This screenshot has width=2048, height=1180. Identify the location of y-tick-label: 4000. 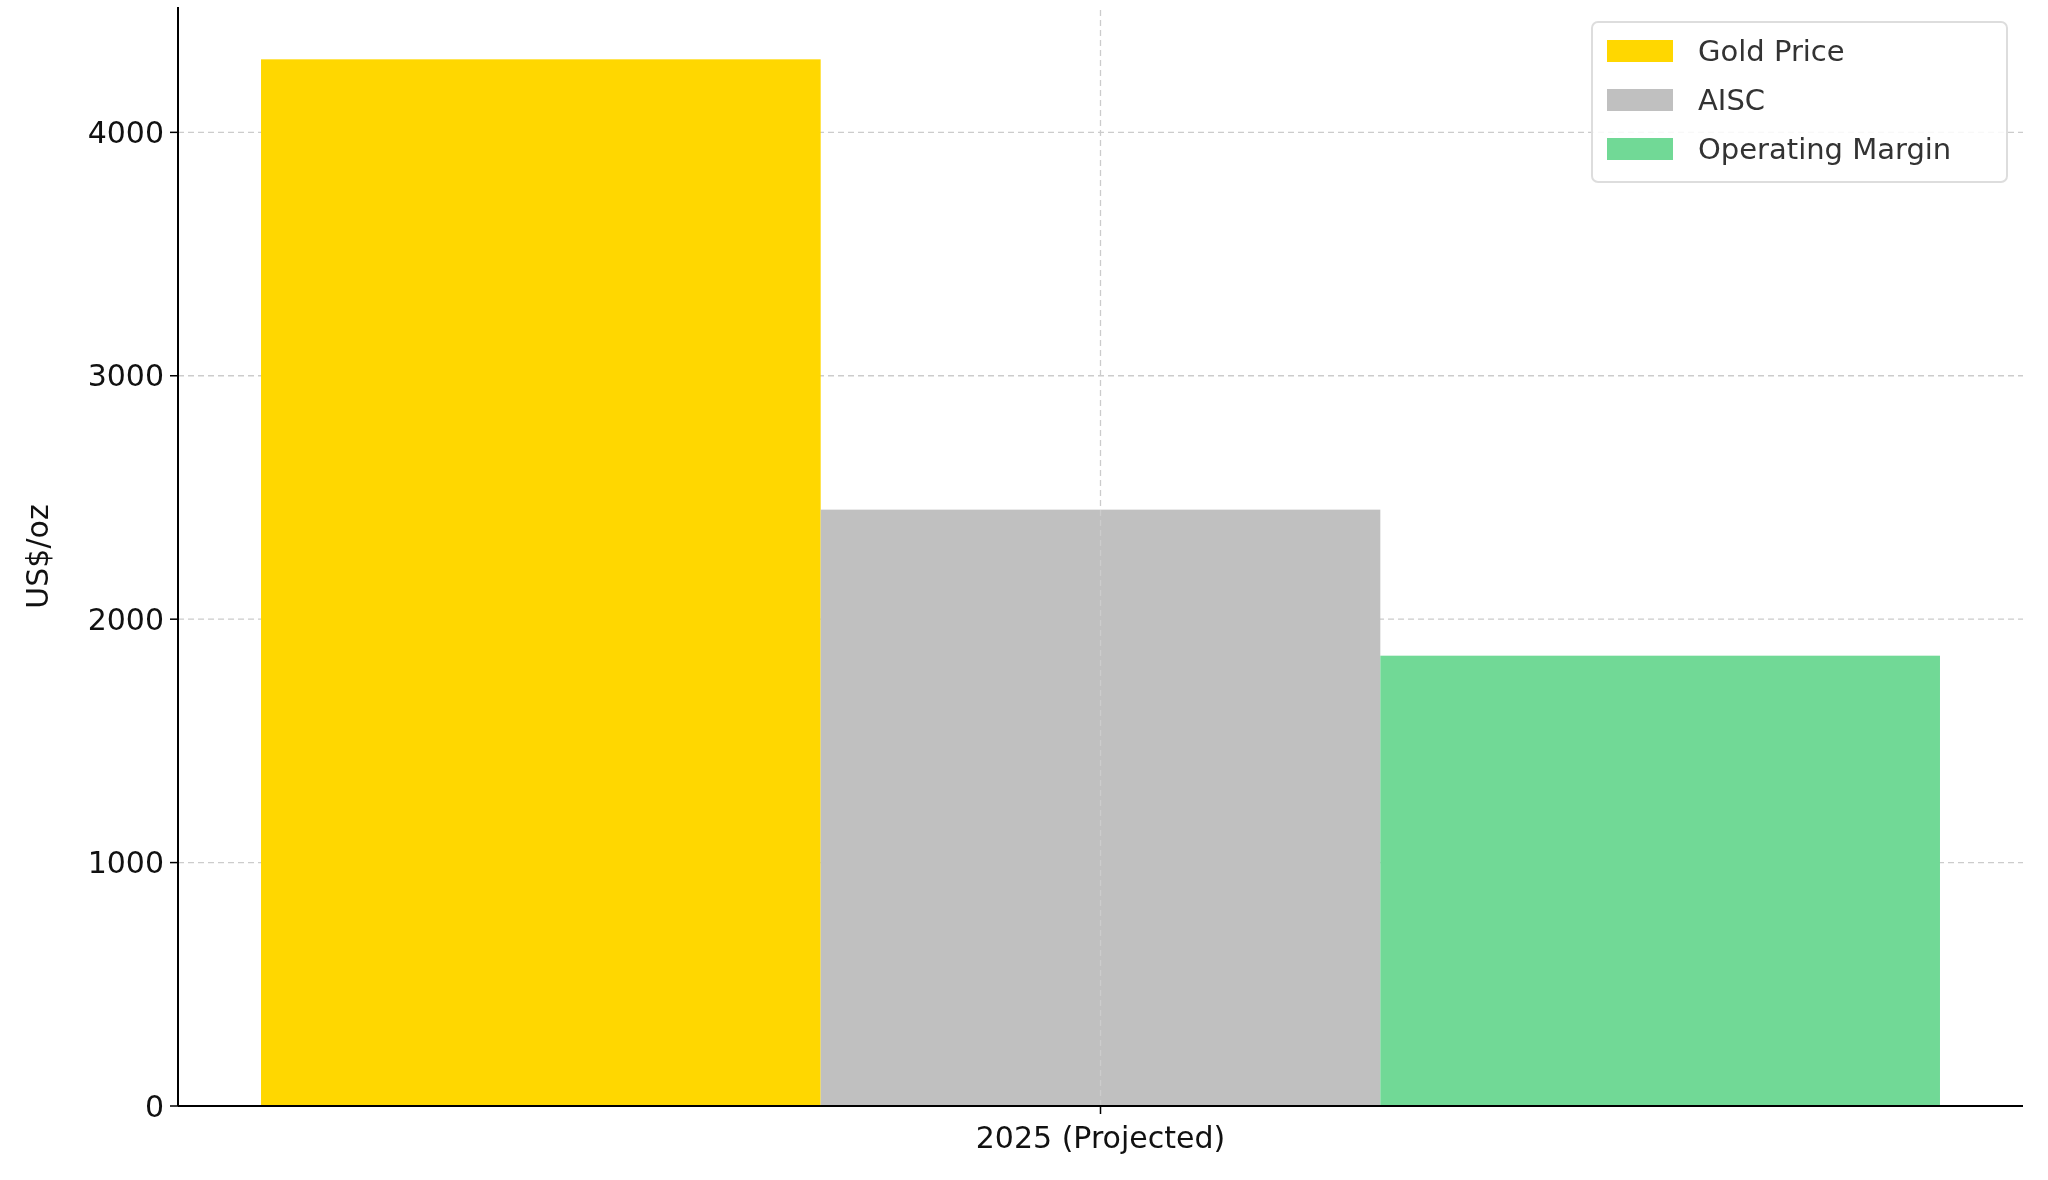
(125, 132).